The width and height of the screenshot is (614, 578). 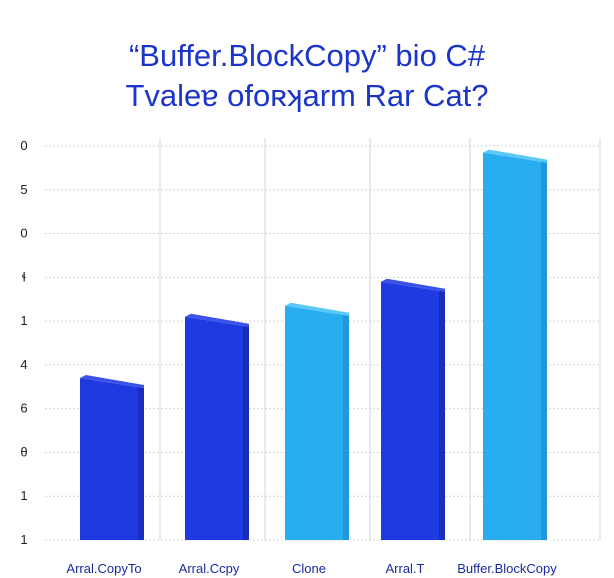 What do you see at coordinates (23, 408) in the screenshot?
I see `y-tick-label: 6` at bounding box center [23, 408].